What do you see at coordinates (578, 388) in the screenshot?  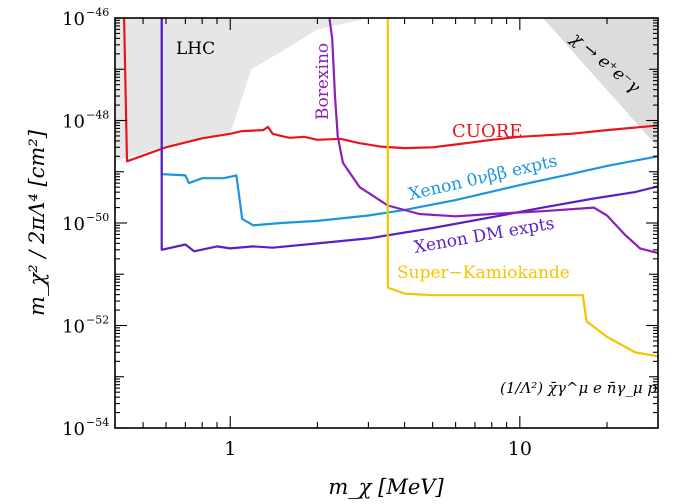 I see `label-operator: (1/Λ²) χ̄γ^μ e n̄γ_μ p` at bounding box center [578, 388].